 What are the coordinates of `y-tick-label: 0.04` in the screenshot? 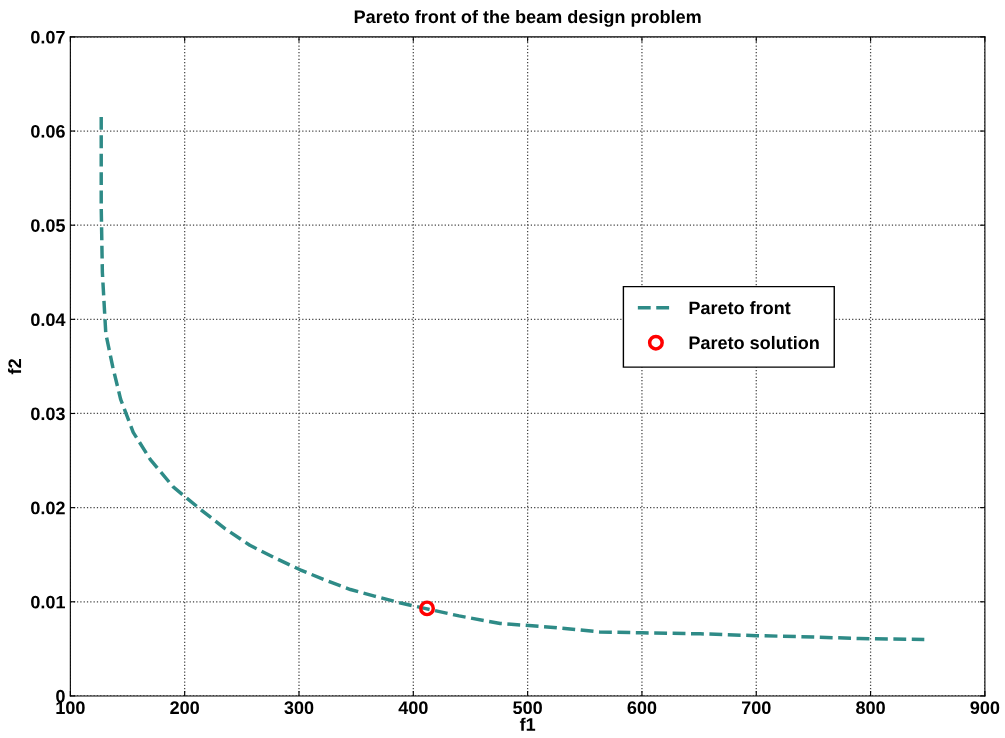 It's located at (48, 320).